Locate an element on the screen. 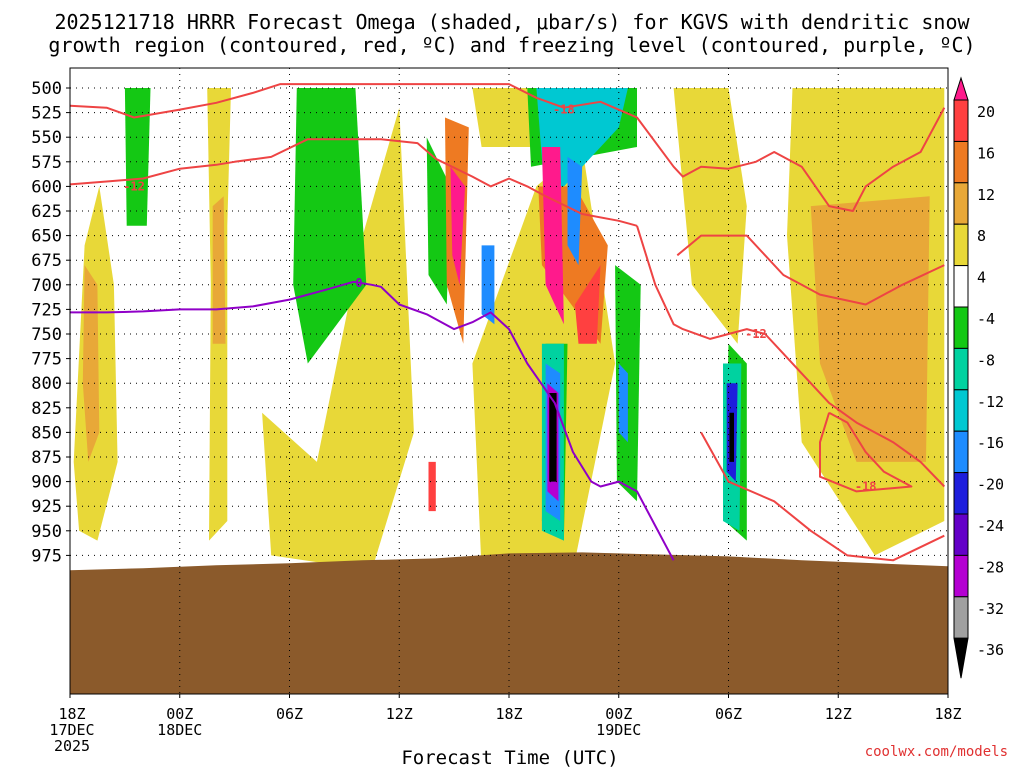 The width and height of the screenshot is (1024, 768). y-tick-label-800: 800 is located at coordinates (46, 384).